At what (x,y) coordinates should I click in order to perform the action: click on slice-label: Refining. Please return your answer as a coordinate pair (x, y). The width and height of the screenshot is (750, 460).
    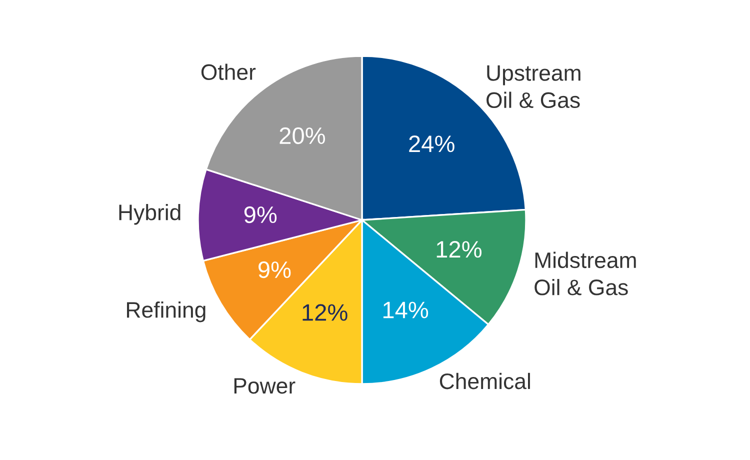
    Looking at the image, I should click on (166, 311).